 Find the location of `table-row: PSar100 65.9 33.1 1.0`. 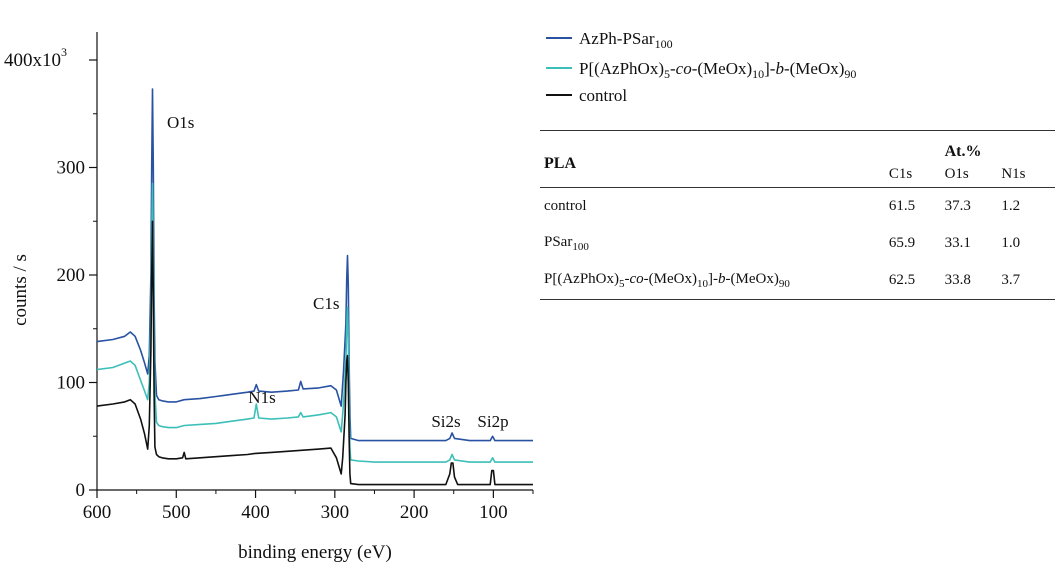

table-row: PSar100 65.9 33.1 1.0 is located at coordinates (797, 243).